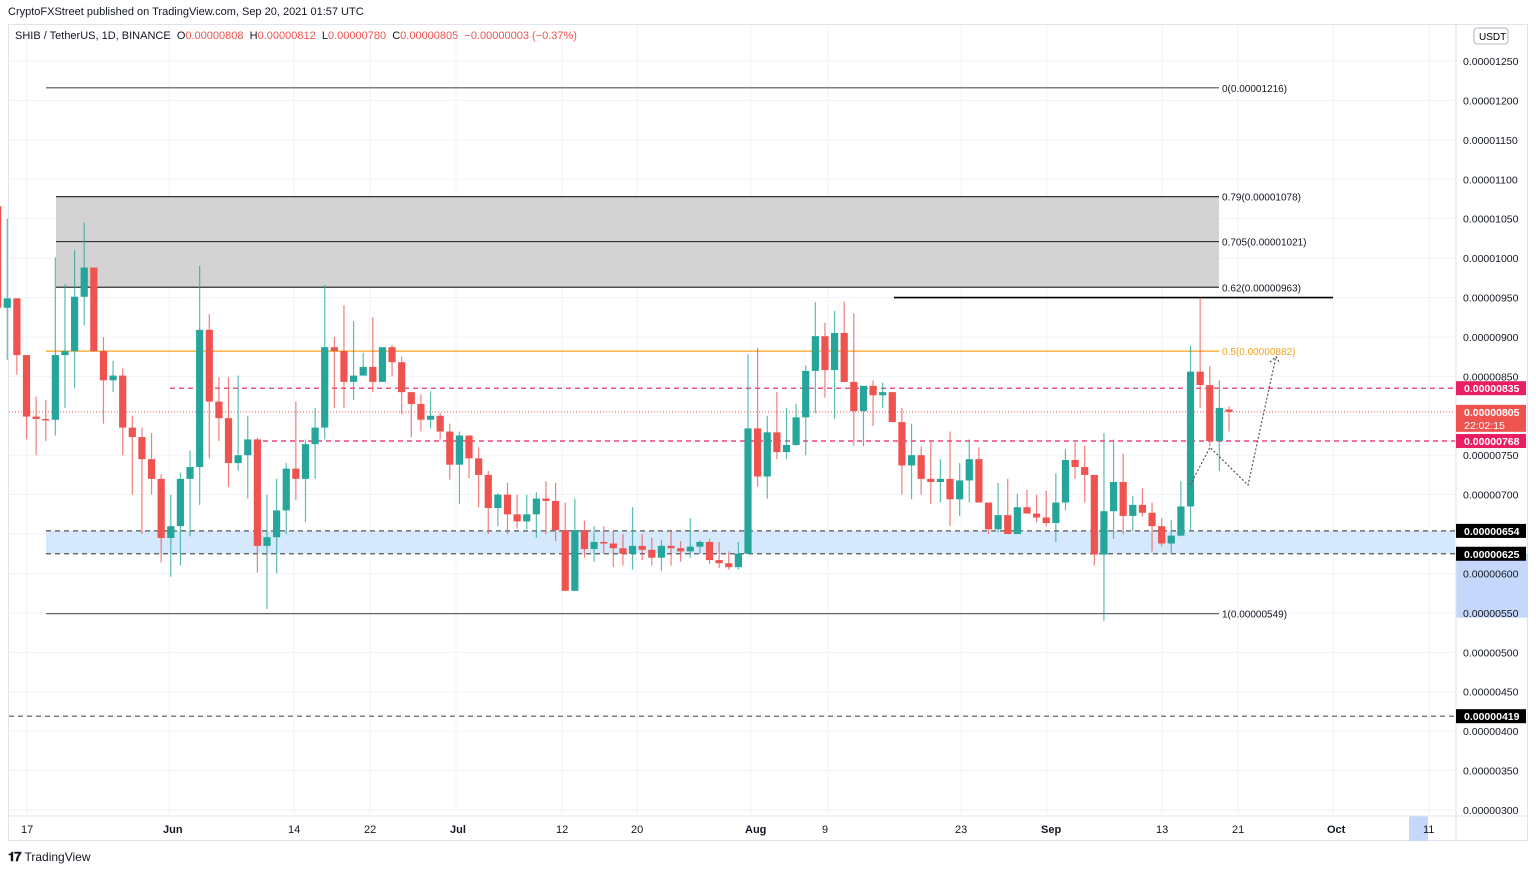 The height and width of the screenshot is (872, 1536). Describe the element at coordinates (1491, 36) in the screenshot. I see `currency-button` at that location.